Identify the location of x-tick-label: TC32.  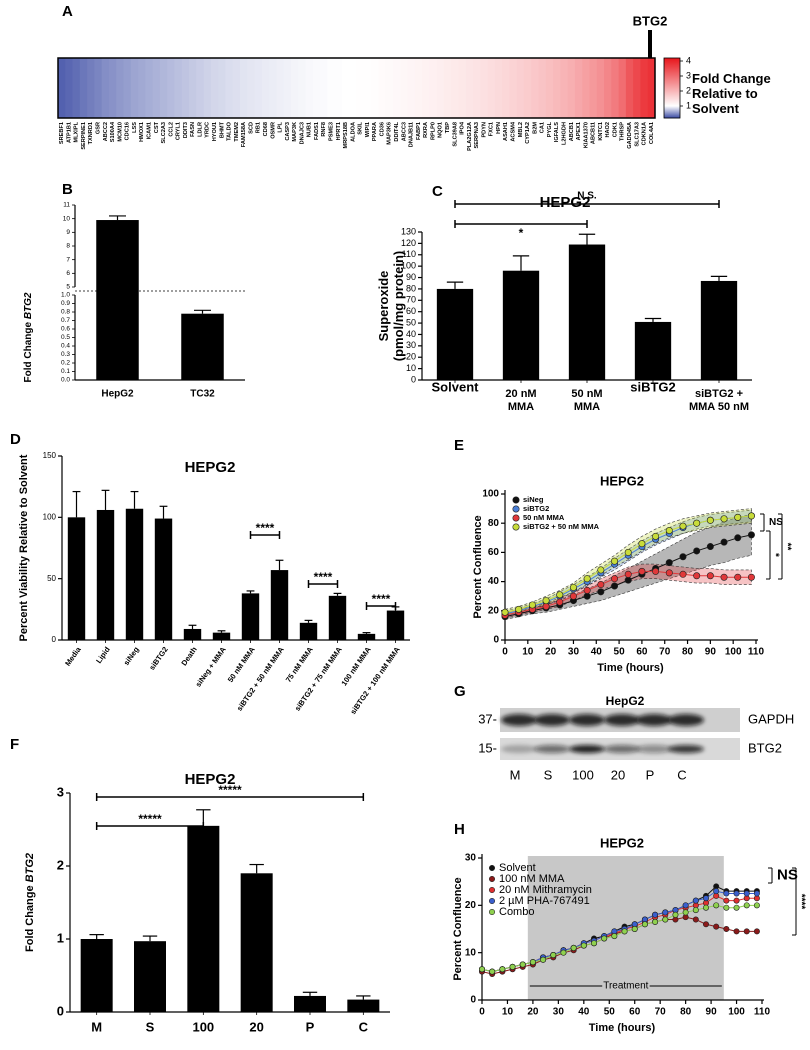
(202, 394).